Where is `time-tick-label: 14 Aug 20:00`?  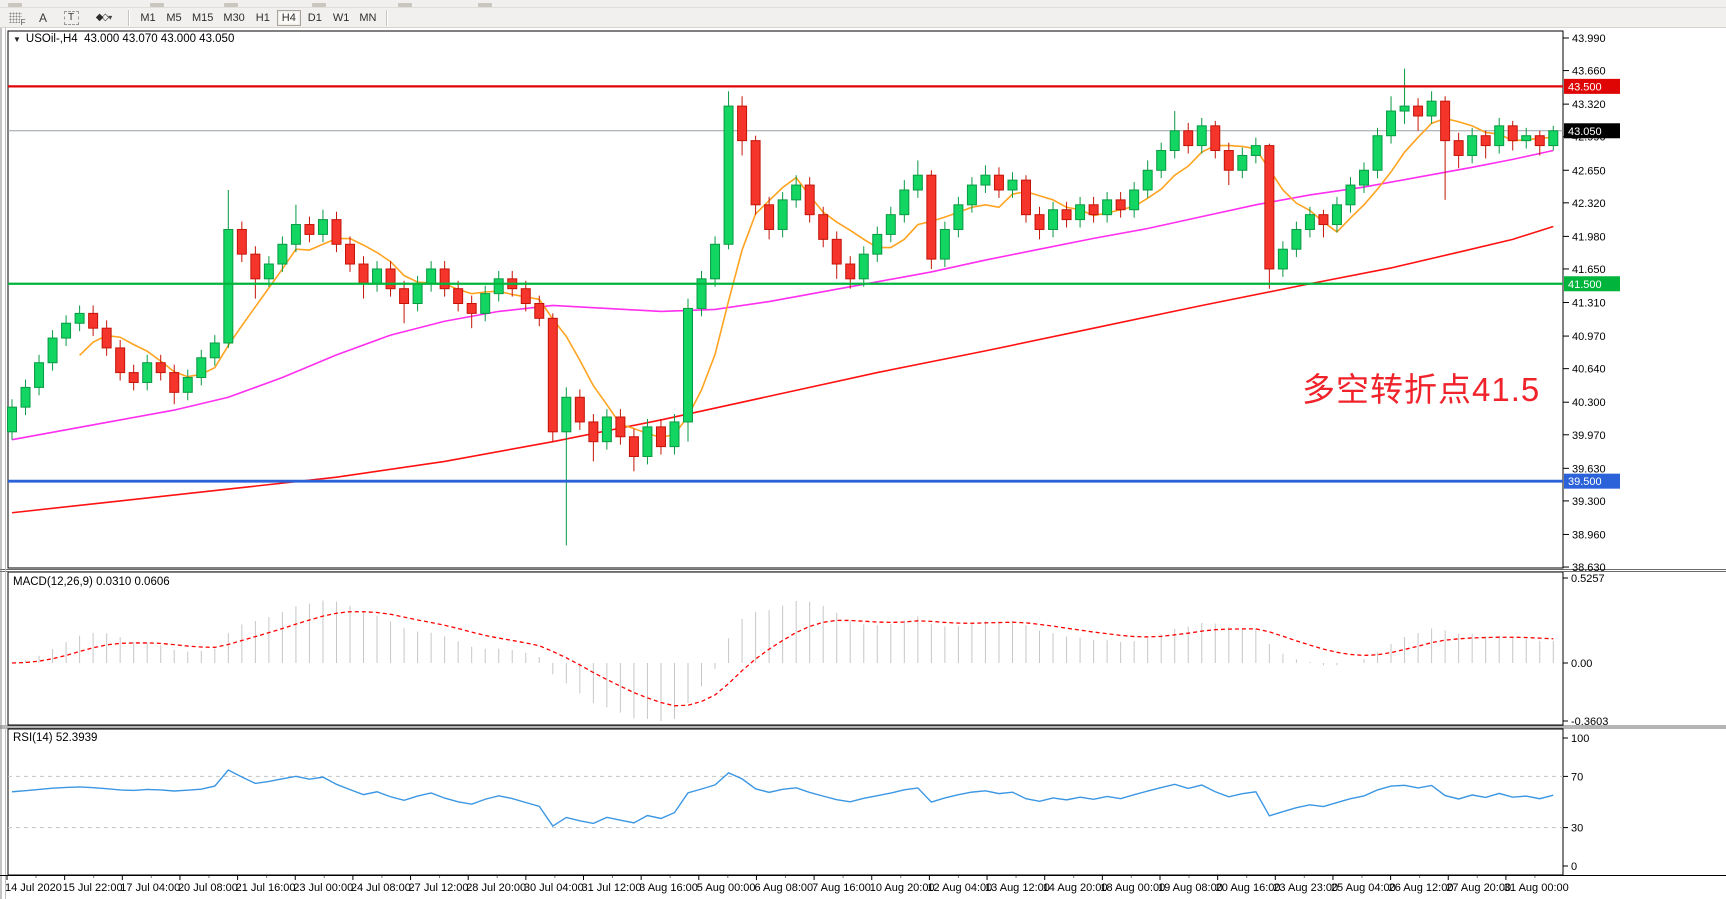
time-tick-label: 14 Aug 20:00 is located at coordinates (1075, 888).